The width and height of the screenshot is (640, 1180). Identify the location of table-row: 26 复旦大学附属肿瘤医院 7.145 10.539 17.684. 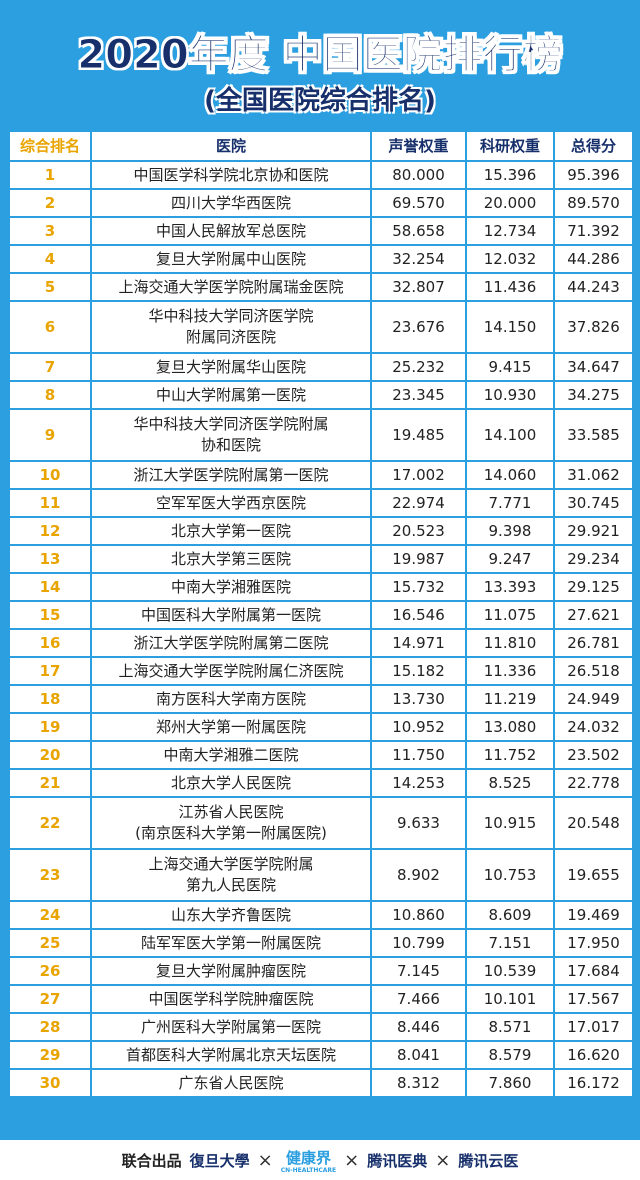
(321, 971).